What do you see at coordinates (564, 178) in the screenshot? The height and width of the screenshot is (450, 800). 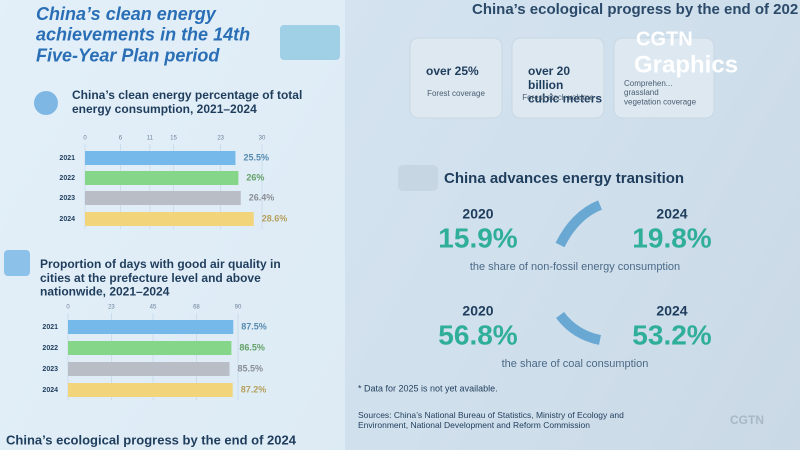 I see `section-title: China advances energy transition` at bounding box center [564, 178].